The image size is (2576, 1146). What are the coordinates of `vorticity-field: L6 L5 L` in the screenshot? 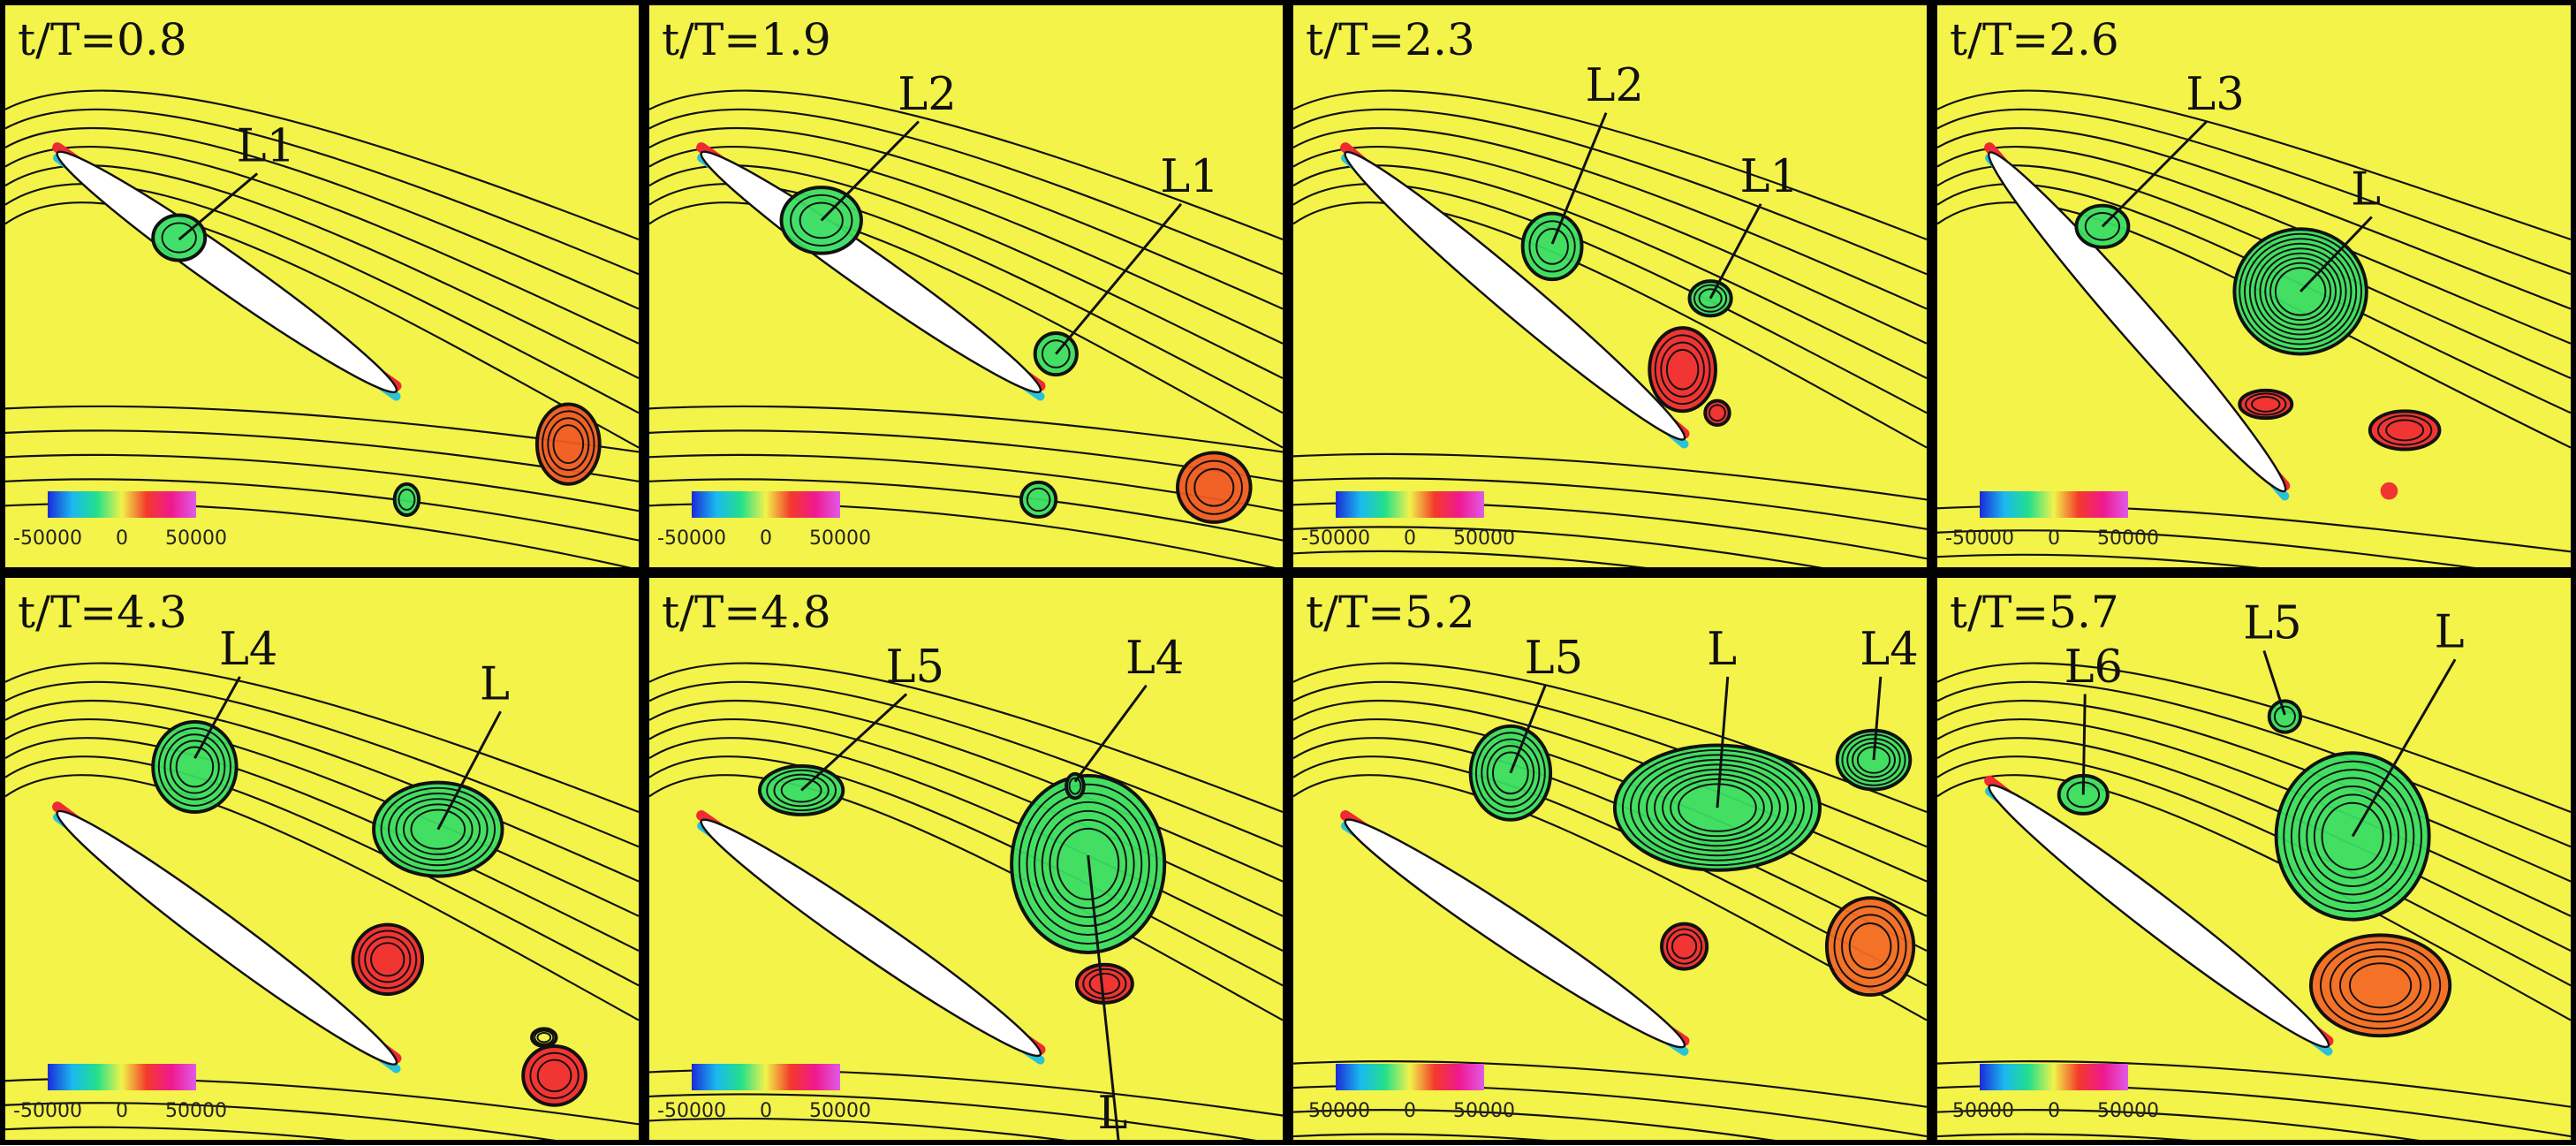 It's located at (2254, 869).